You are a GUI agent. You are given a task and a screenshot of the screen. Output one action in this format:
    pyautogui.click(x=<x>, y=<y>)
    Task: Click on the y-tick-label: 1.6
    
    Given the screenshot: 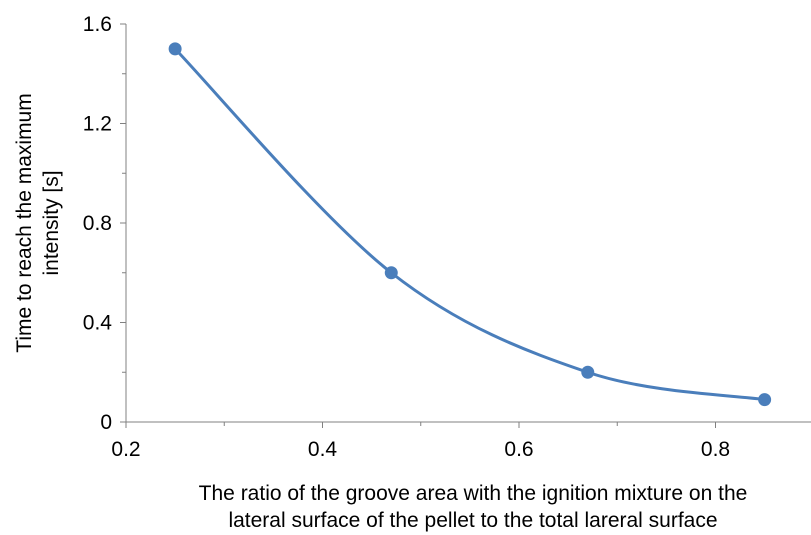 What is the action you would take?
    pyautogui.click(x=97, y=24)
    